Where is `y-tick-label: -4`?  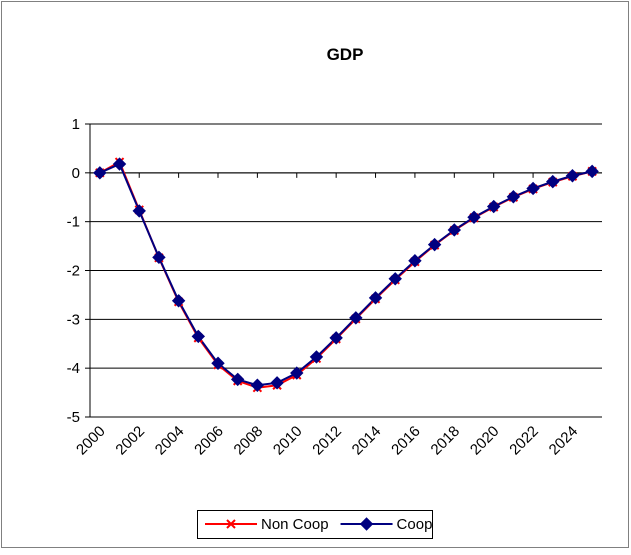
y-tick-label: -4 is located at coordinates (73, 368).